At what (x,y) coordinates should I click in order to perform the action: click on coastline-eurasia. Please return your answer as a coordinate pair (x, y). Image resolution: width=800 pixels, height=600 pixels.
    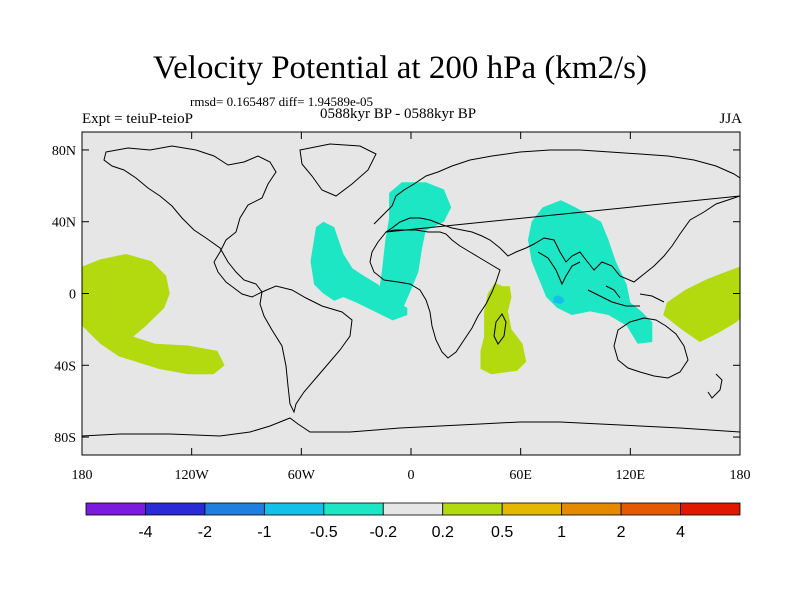
    Looking at the image, I should click on (556, 216).